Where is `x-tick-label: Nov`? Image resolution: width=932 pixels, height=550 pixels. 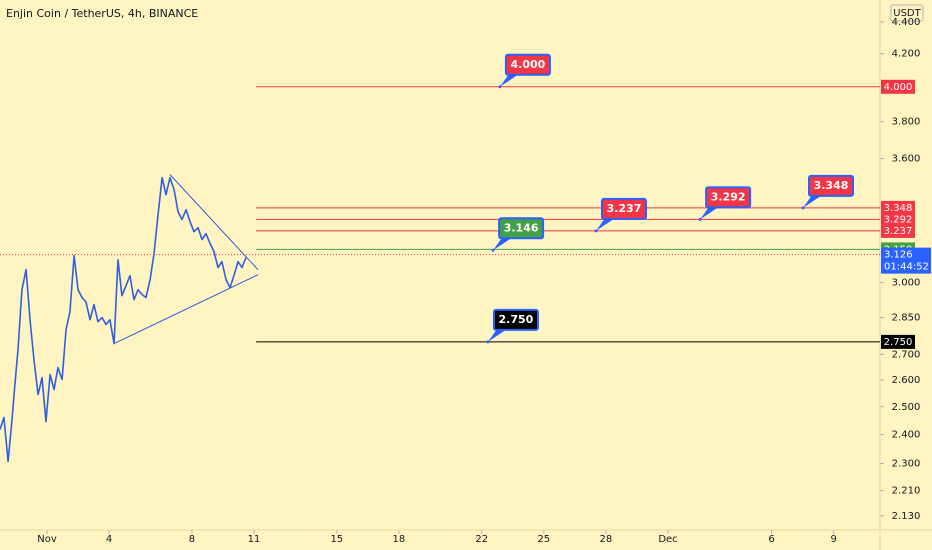
x-tick-label: Nov is located at coordinates (47, 539).